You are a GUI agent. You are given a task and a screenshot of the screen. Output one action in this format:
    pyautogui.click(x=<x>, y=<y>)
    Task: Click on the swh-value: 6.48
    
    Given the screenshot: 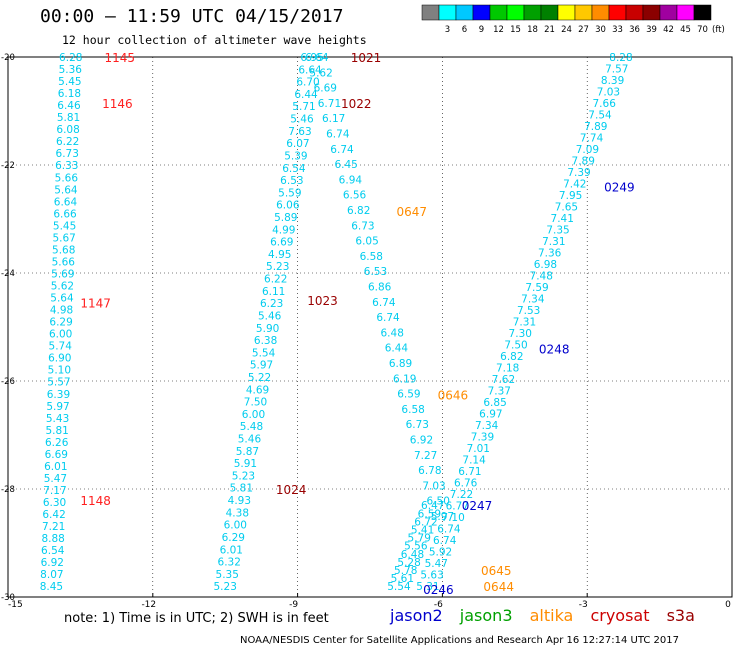 What is the action you would take?
    pyautogui.click(x=412, y=555)
    